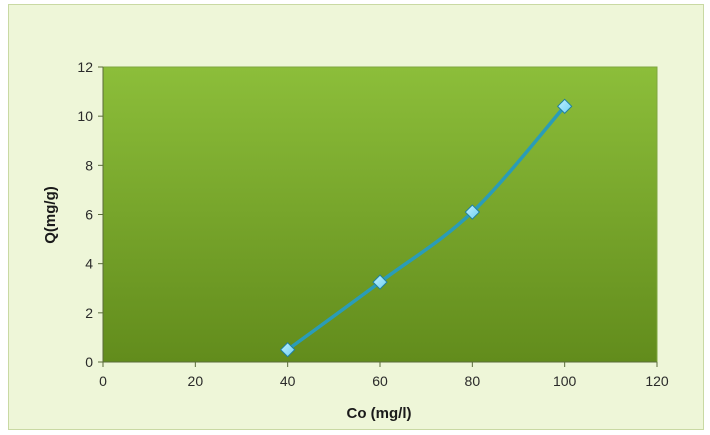 This screenshot has height=435, width=710. Describe the element at coordinates (85, 67) in the screenshot. I see `y-tick-label: 12` at that location.